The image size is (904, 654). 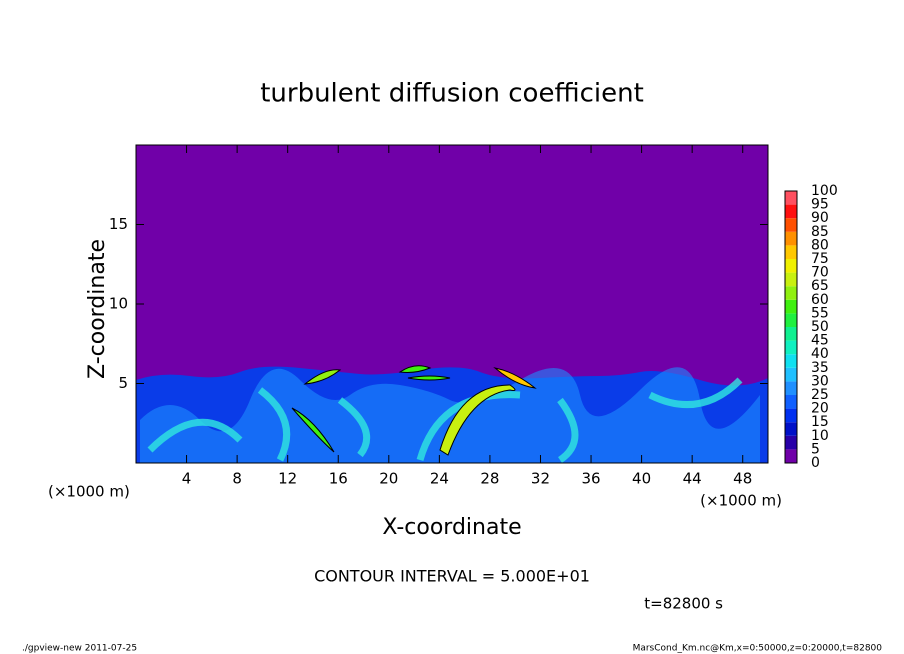 What do you see at coordinates (540, 479) in the screenshot?
I see `x-tick-label: 32` at bounding box center [540, 479].